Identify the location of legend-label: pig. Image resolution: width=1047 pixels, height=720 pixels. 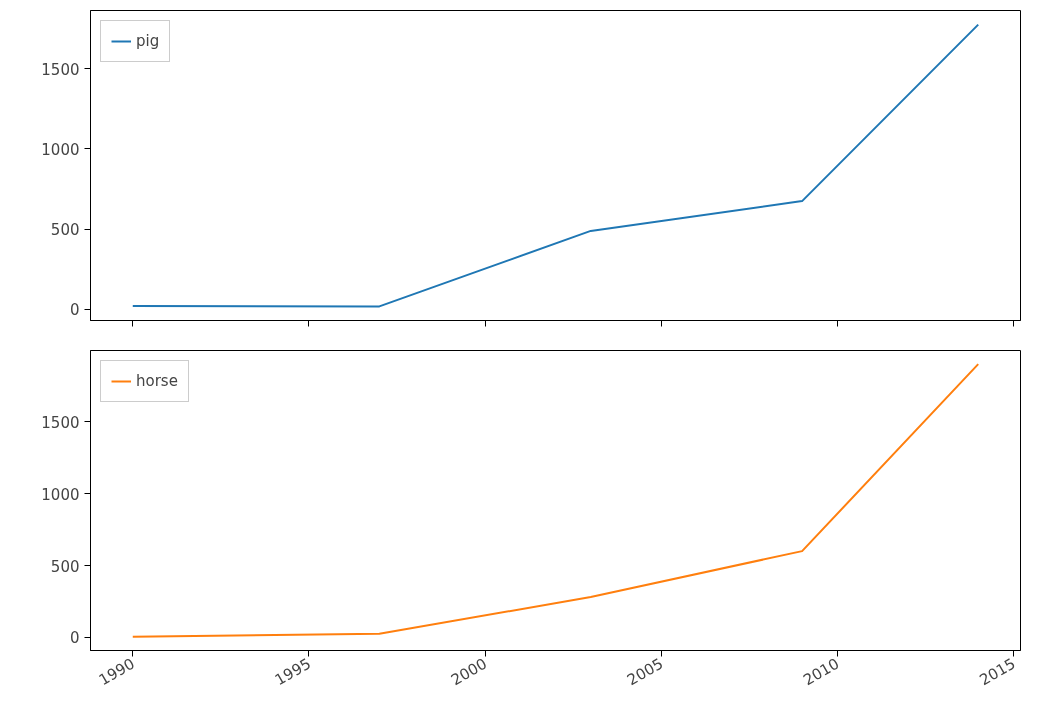
(148, 41).